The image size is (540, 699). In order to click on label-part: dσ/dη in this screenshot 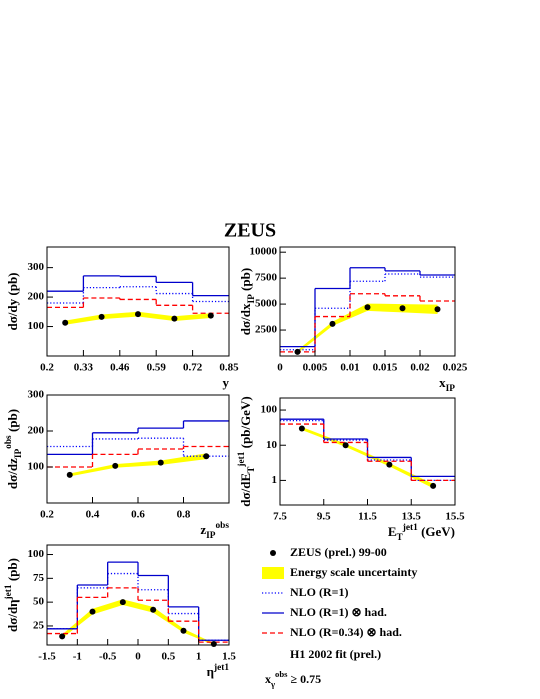, I will do `click(12, 615)`.